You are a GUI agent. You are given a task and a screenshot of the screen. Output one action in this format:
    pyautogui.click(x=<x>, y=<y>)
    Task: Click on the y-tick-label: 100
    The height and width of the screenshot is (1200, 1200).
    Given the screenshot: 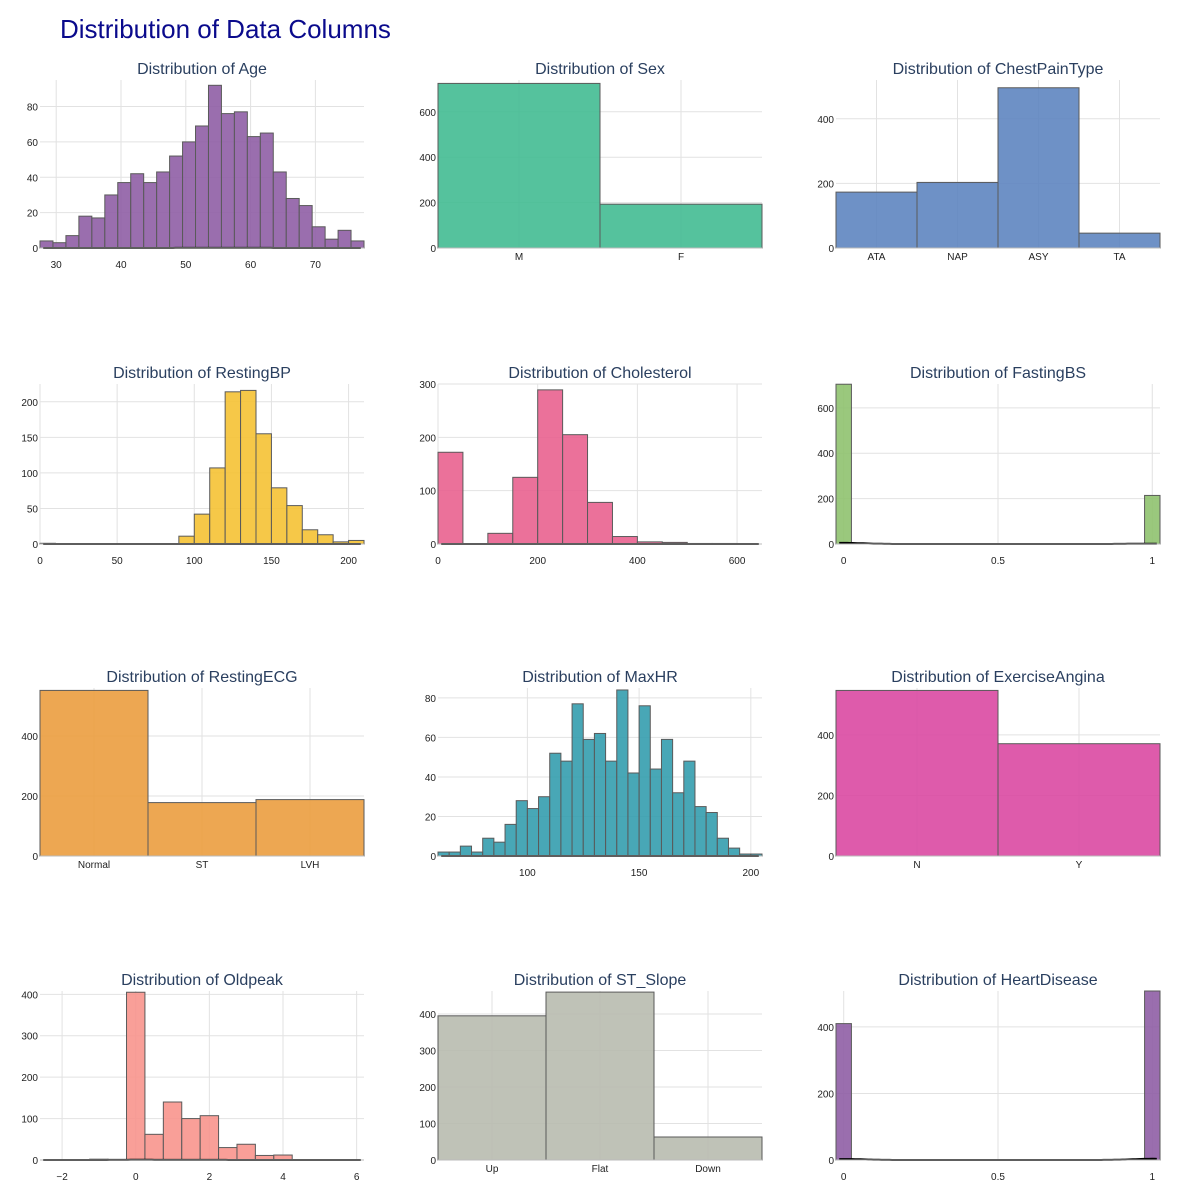 What is the action you would take?
    pyautogui.click(x=427, y=492)
    